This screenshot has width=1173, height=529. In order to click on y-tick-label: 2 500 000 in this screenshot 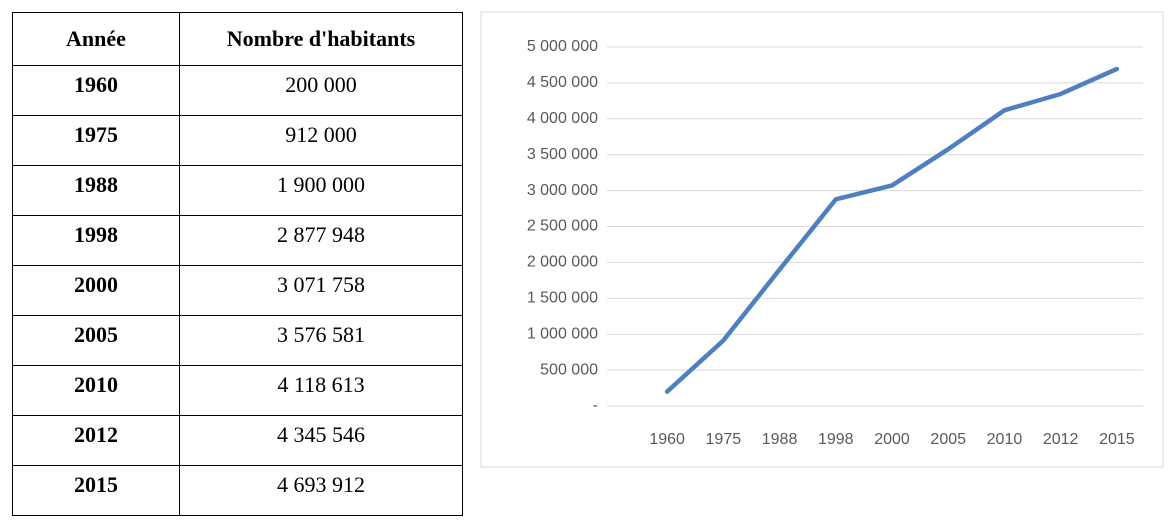, I will do `click(562, 226)`.